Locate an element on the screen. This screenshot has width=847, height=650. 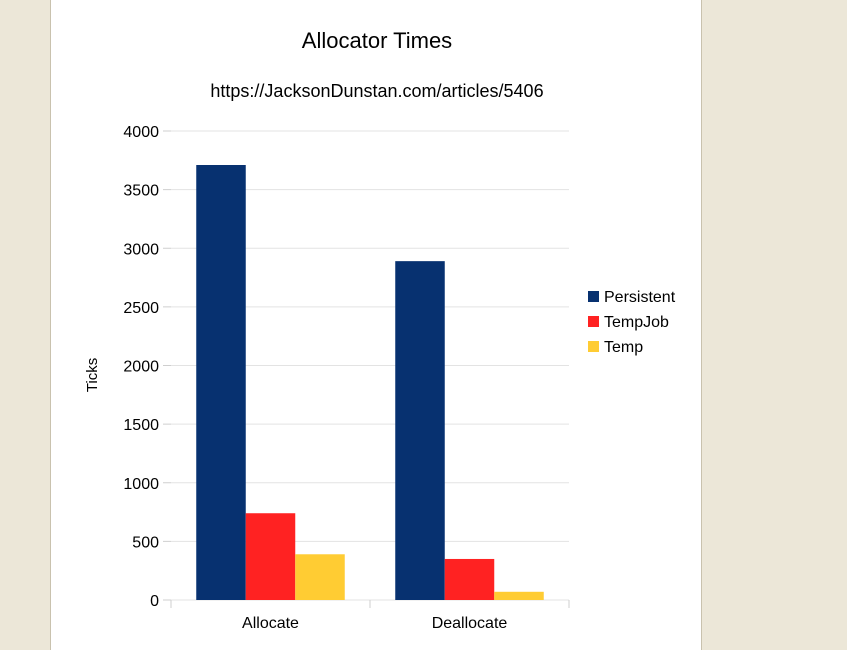
bar-temp-allocate is located at coordinates (320, 577).